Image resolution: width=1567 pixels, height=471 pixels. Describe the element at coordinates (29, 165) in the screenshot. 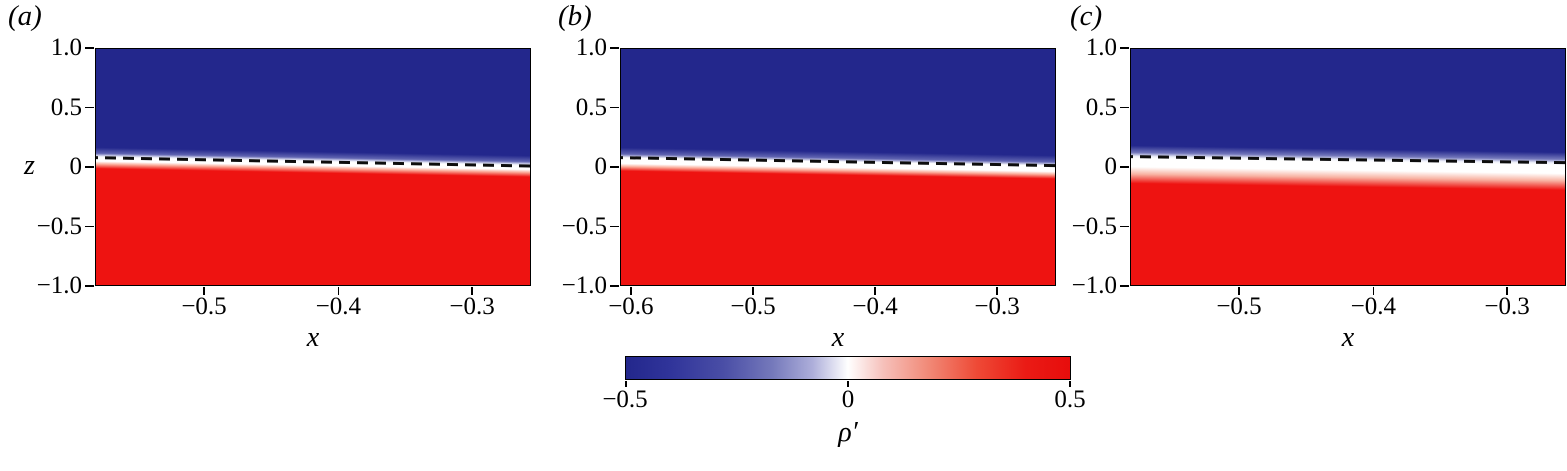

I see `y-axis-label: z` at that location.